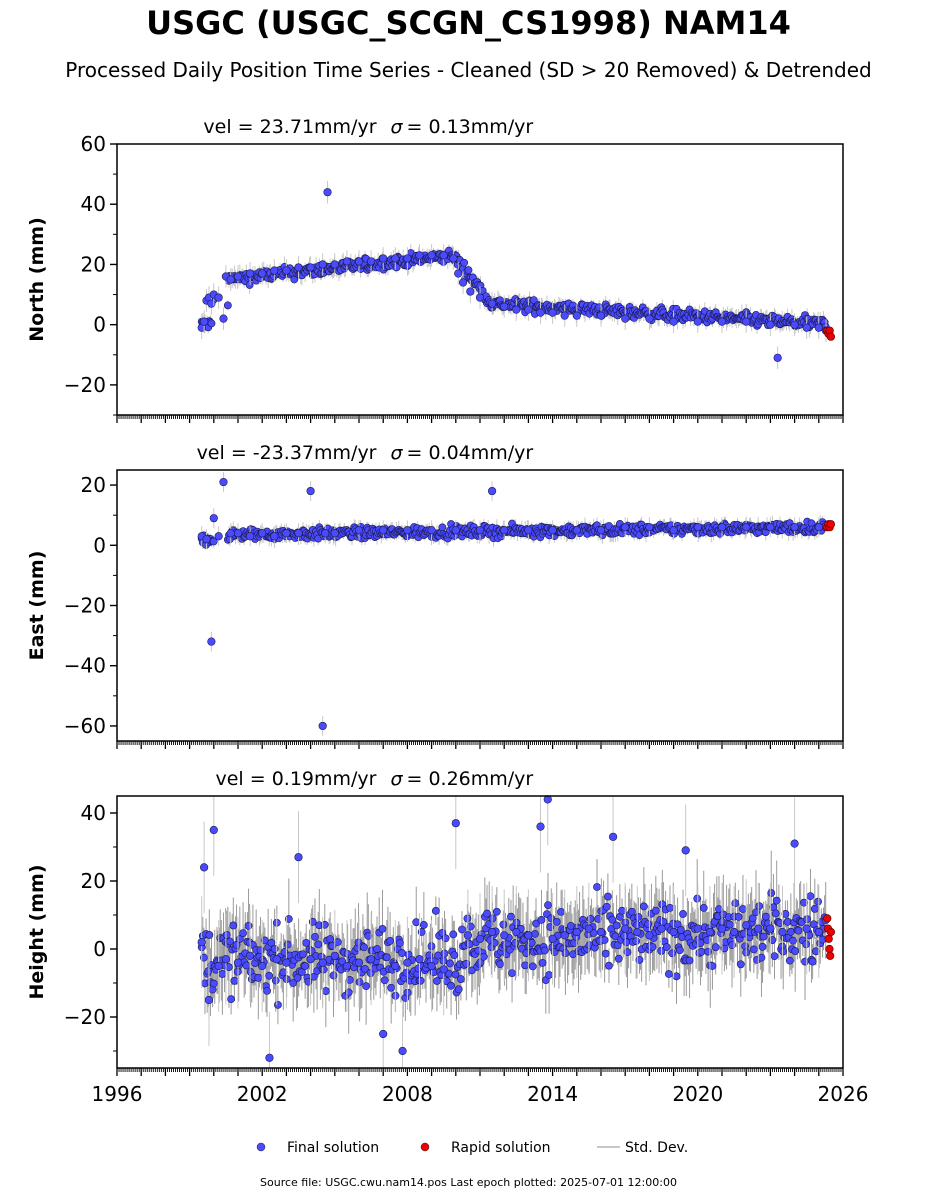 This screenshot has width=937, height=1200. Describe the element at coordinates (333, 1148) in the screenshot. I see `legend-label: Final solution` at that location.